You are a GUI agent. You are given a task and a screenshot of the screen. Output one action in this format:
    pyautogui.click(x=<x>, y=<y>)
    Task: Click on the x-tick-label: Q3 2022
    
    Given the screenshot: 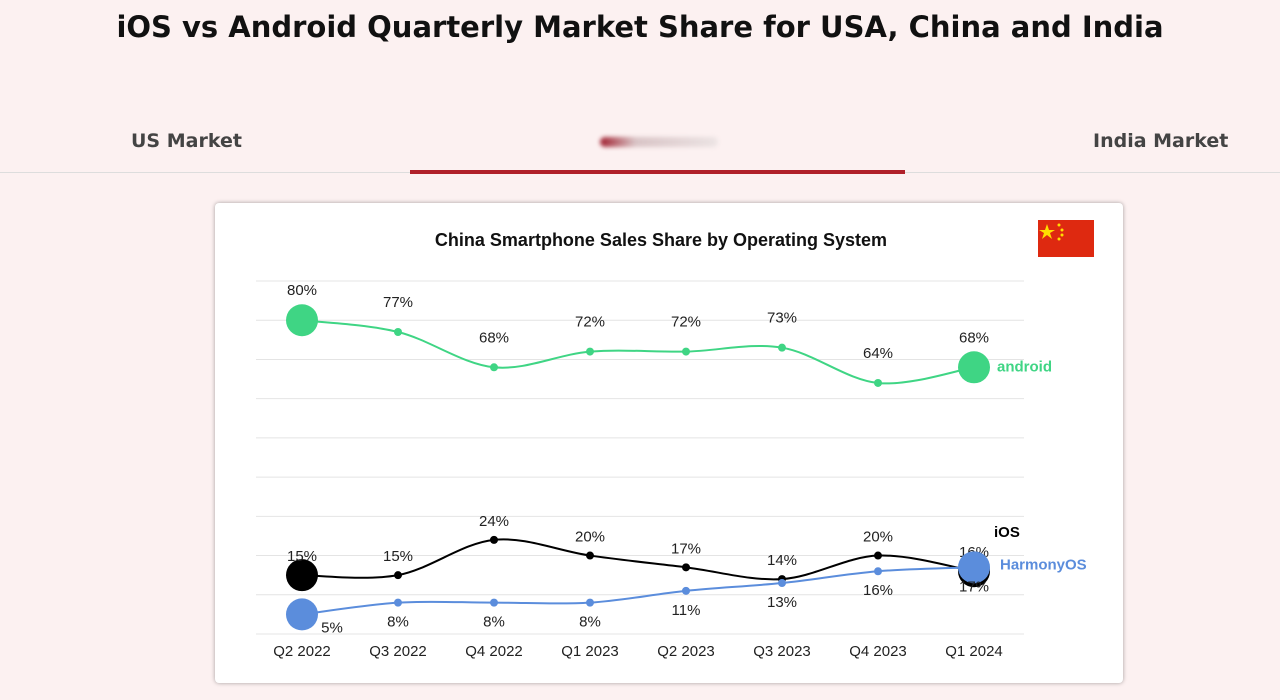 What is the action you would take?
    pyautogui.click(x=398, y=651)
    